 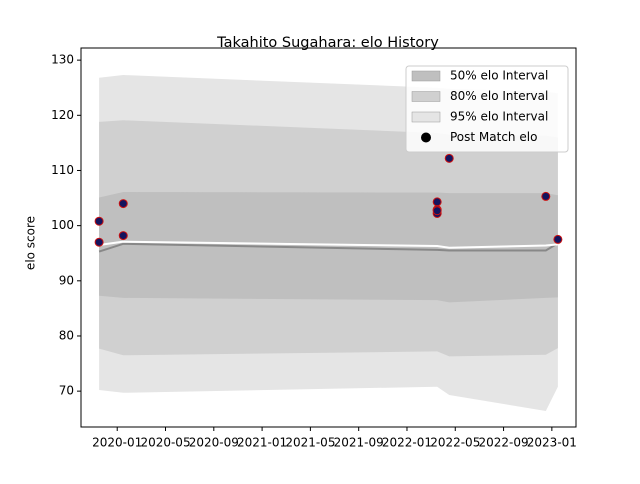 I want to click on x-tick-label: 2020-01, so click(x=117, y=443).